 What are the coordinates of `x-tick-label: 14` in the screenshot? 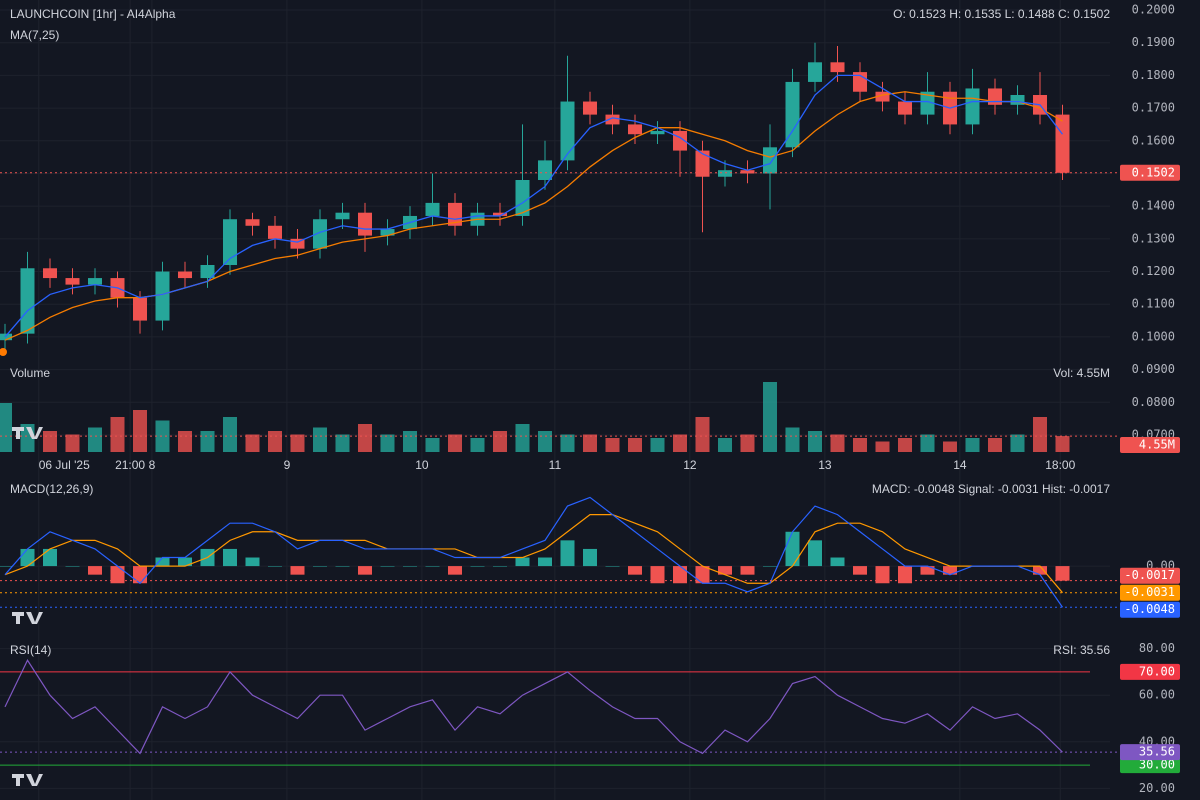 It's located at (960, 465).